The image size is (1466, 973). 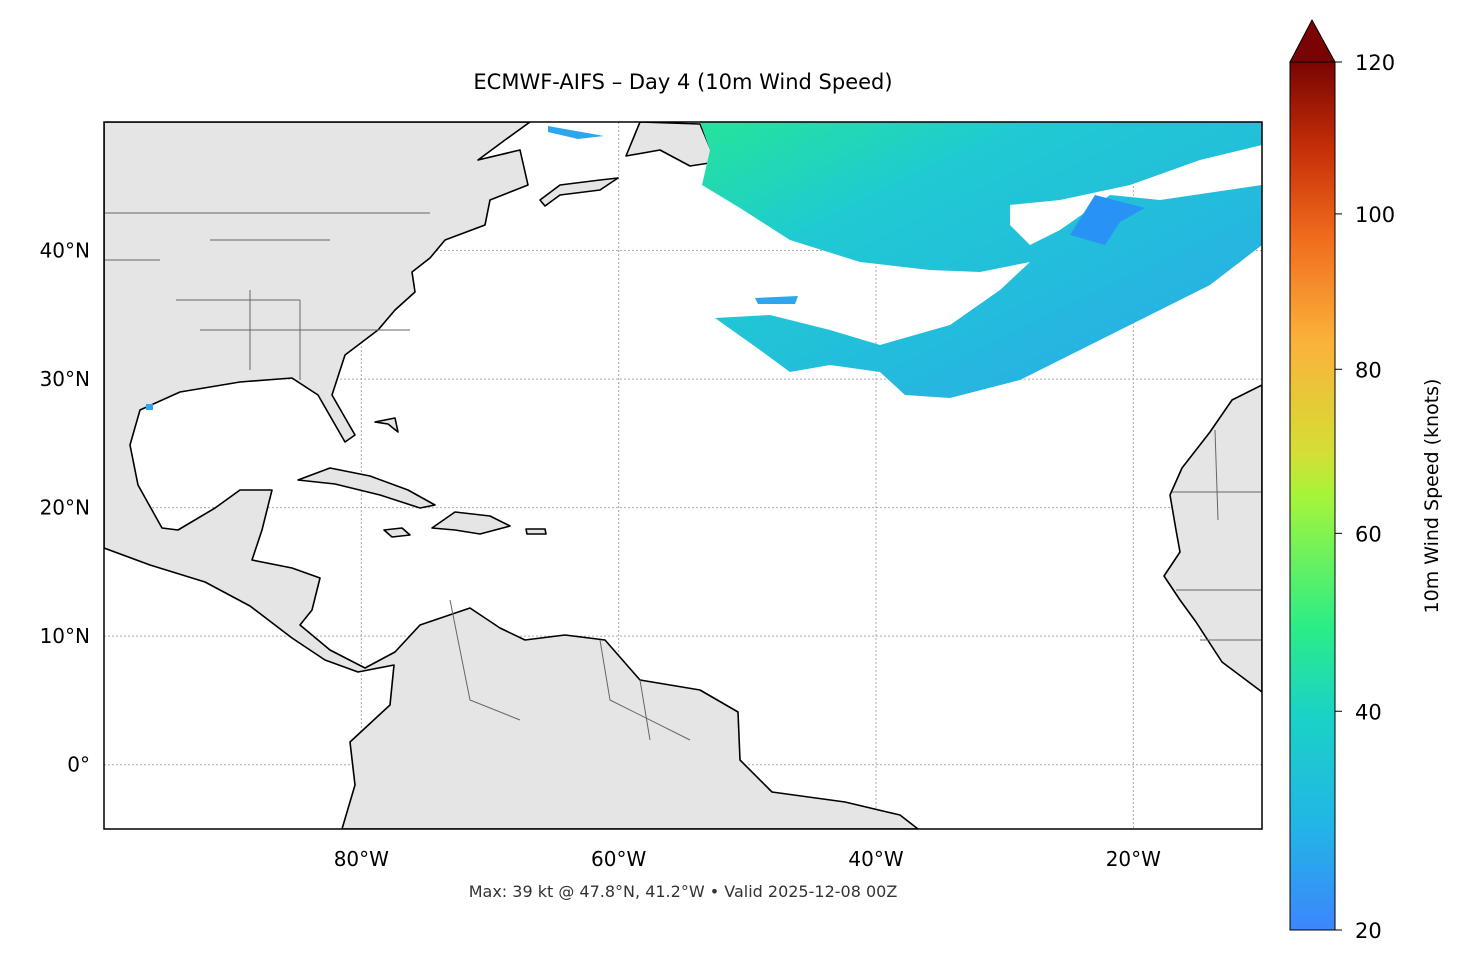 What do you see at coordinates (1368, 712) in the screenshot?
I see `colorbar-tick-label: 40` at bounding box center [1368, 712].